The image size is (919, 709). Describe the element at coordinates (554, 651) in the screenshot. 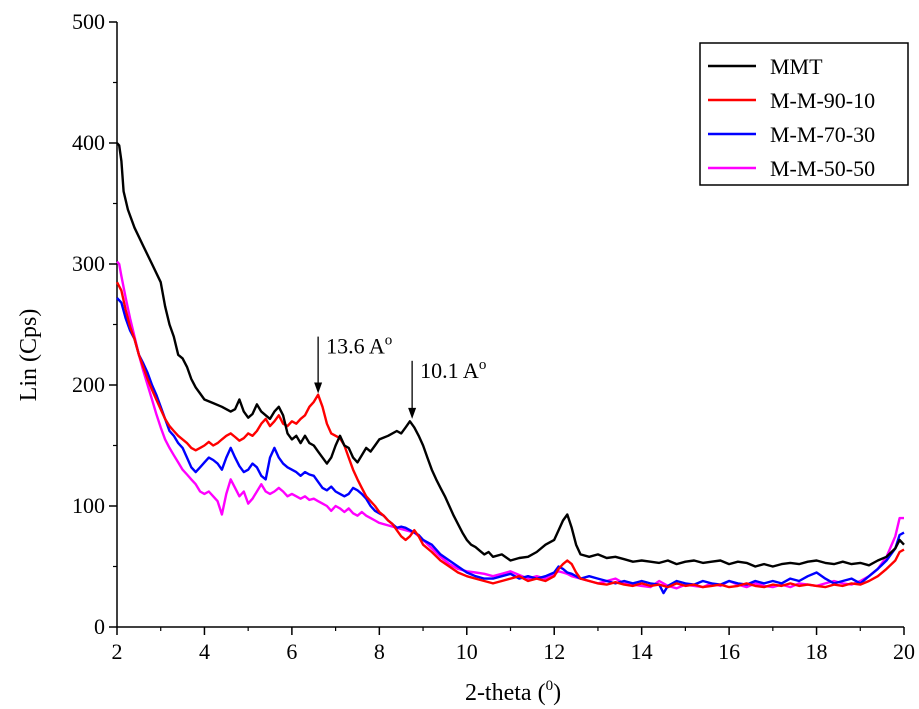

I see `x-tick-label: 12` at that location.